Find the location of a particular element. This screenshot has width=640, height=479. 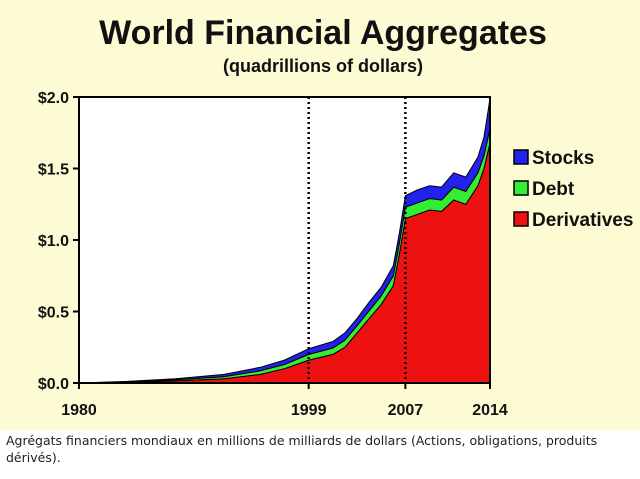

x-tick-label: 2007 is located at coordinates (406, 410).